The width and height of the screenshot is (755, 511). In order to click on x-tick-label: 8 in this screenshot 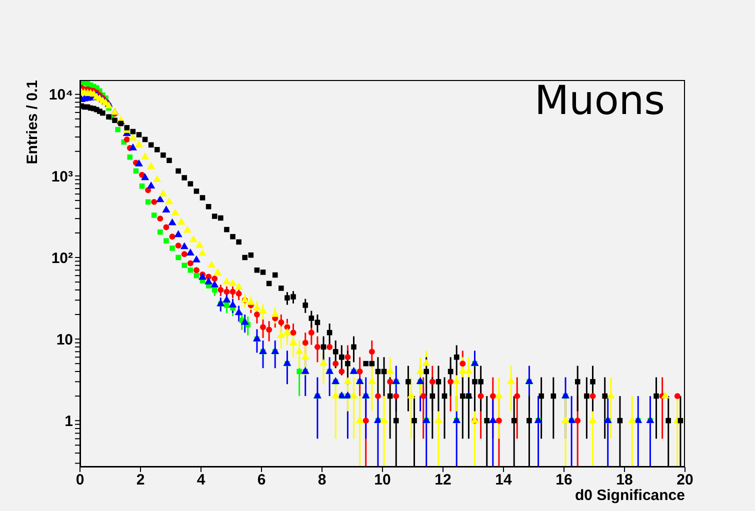, I will do `click(322, 480)`.